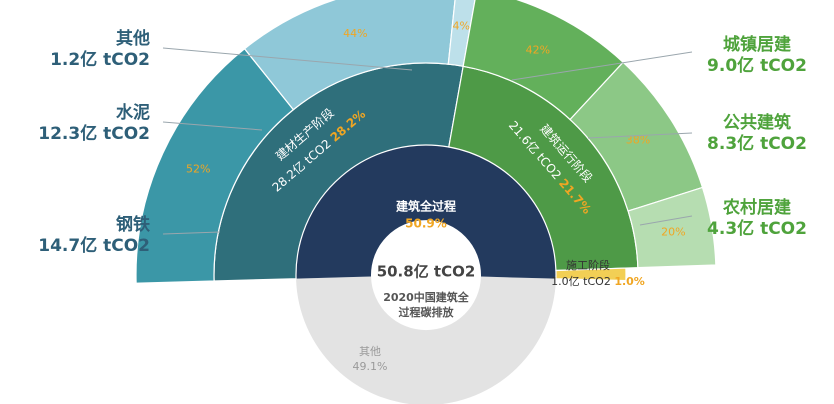 This screenshot has width=834, height=404. Describe the element at coordinates (426, 224) in the screenshot. I see `inner-slice-building-percent: 50.9%` at that location.